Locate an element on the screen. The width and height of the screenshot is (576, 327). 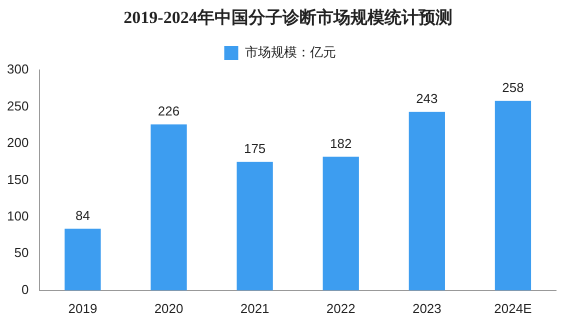
y-tick-label: 0 is located at coordinates (25, 289).